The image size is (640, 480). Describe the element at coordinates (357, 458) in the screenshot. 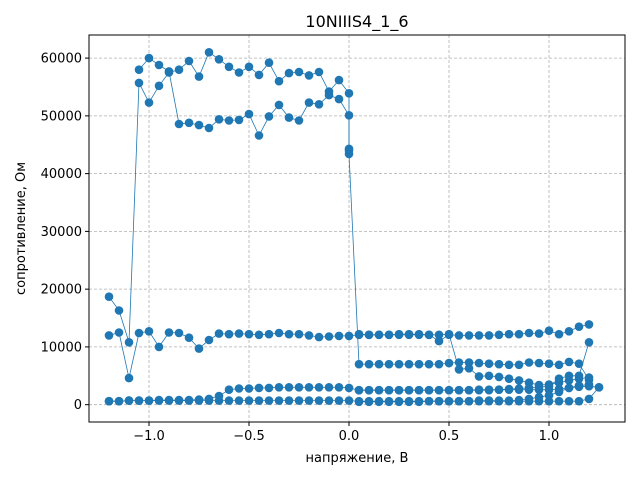

I see `x-axis-label: напряжение, В` at that location.